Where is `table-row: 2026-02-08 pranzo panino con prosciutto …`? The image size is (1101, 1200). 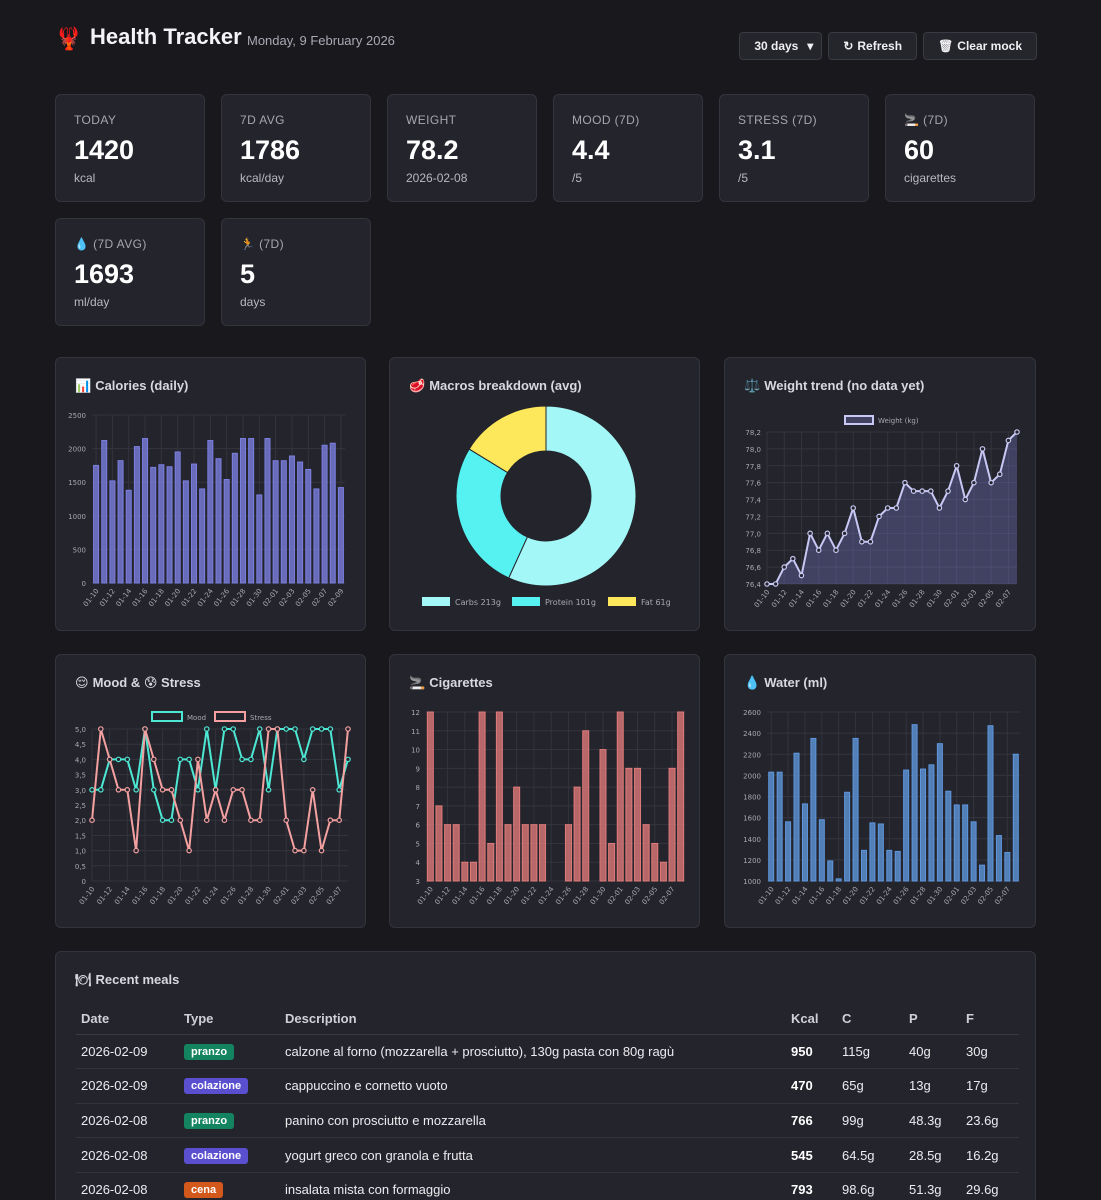 table-row: 2026-02-08 pranzo panino con prosciutto … is located at coordinates (547, 1121).